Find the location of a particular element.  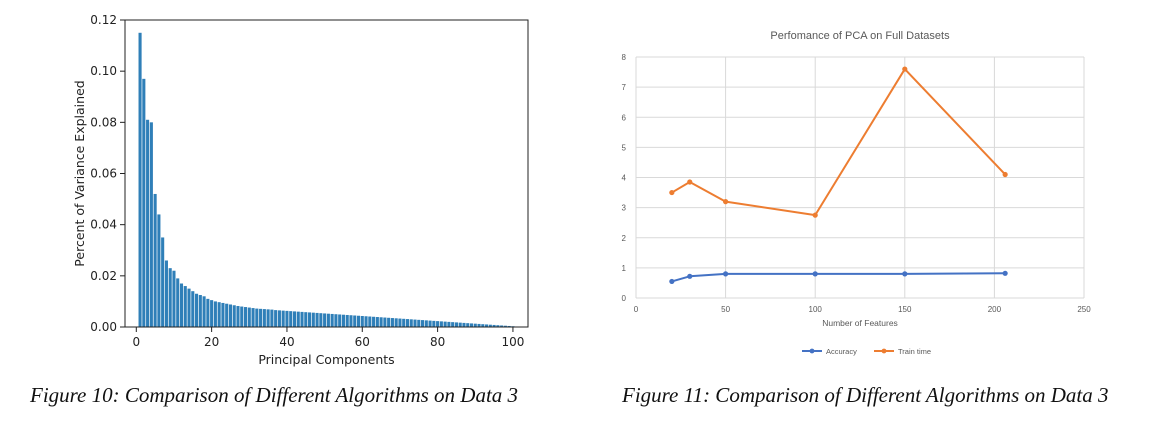

y-tick-label: 8 is located at coordinates (624, 57).